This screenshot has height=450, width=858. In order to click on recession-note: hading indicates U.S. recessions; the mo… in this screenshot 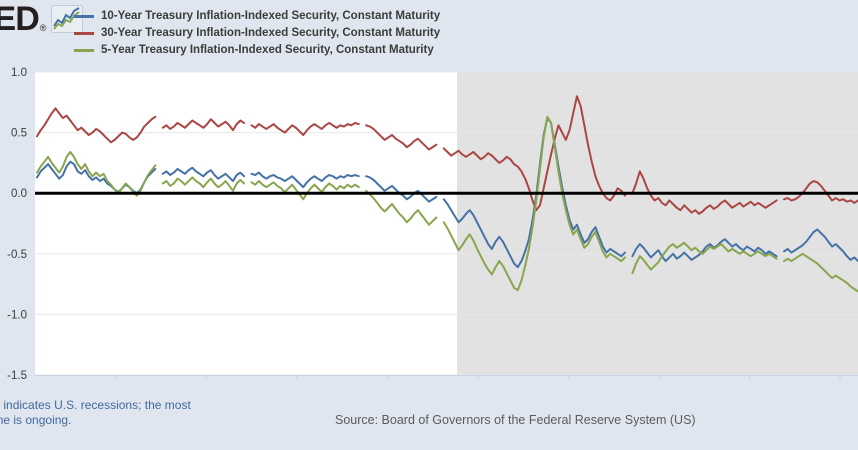, I will do `click(132, 413)`.